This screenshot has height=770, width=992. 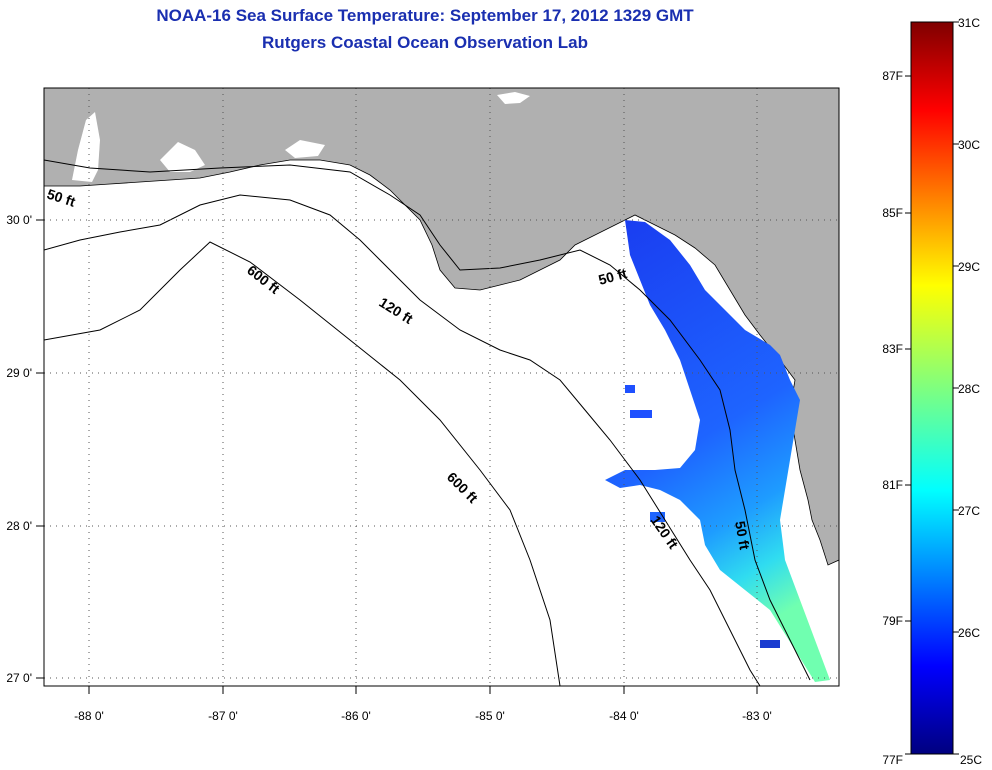 I want to click on lake, so click(x=513, y=98).